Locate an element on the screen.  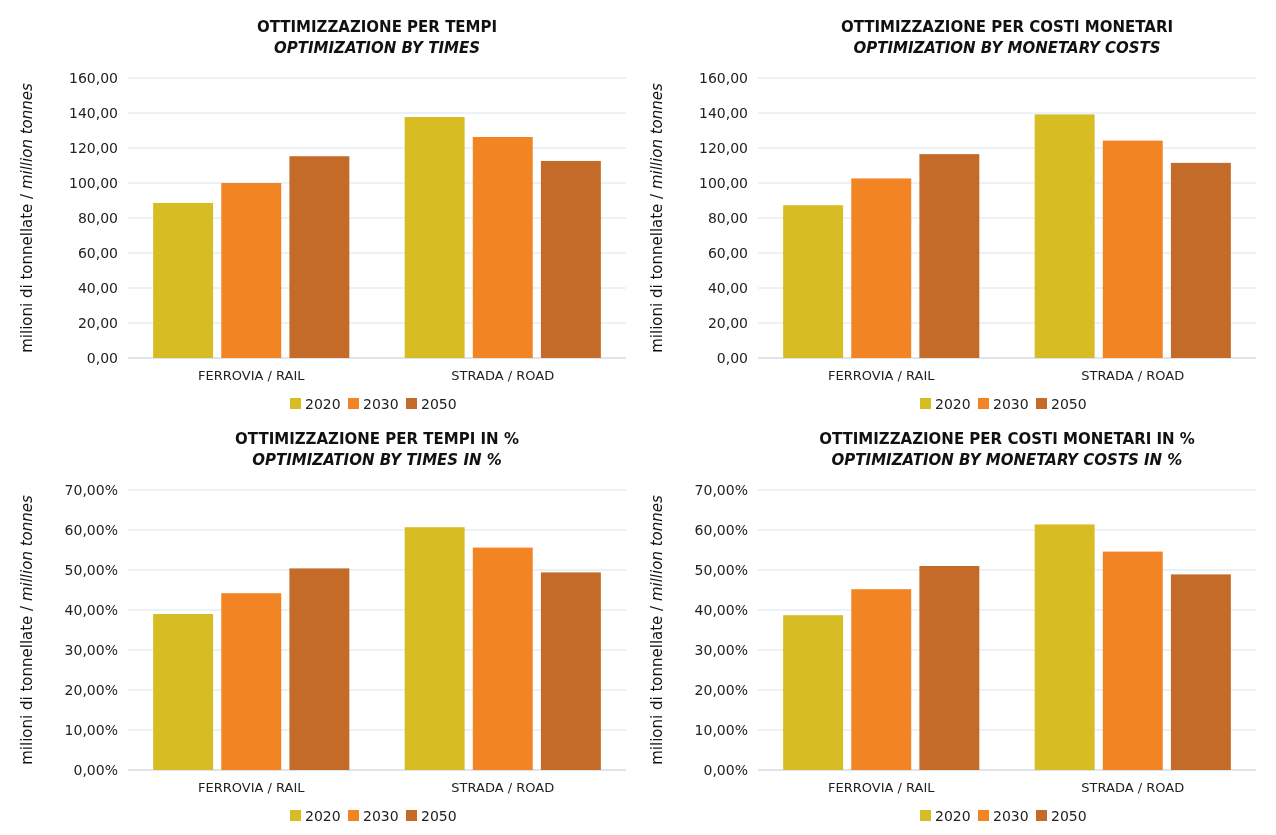
chart-title: OTTIMIZZAZIONE PER COSTI MONETARI is located at coordinates (1007, 27).